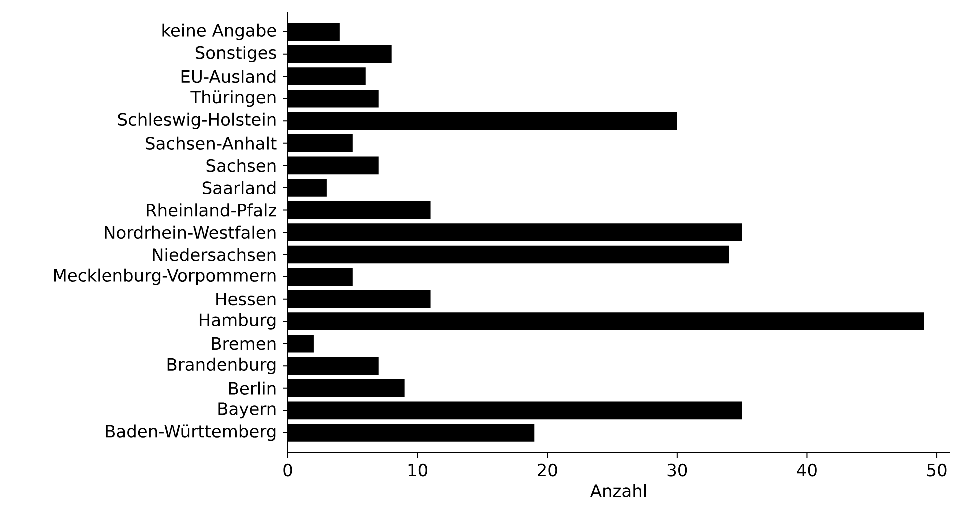  Describe the element at coordinates (214, 255) in the screenshot. I see `y-tick-label: Niedersachsen` at that location.